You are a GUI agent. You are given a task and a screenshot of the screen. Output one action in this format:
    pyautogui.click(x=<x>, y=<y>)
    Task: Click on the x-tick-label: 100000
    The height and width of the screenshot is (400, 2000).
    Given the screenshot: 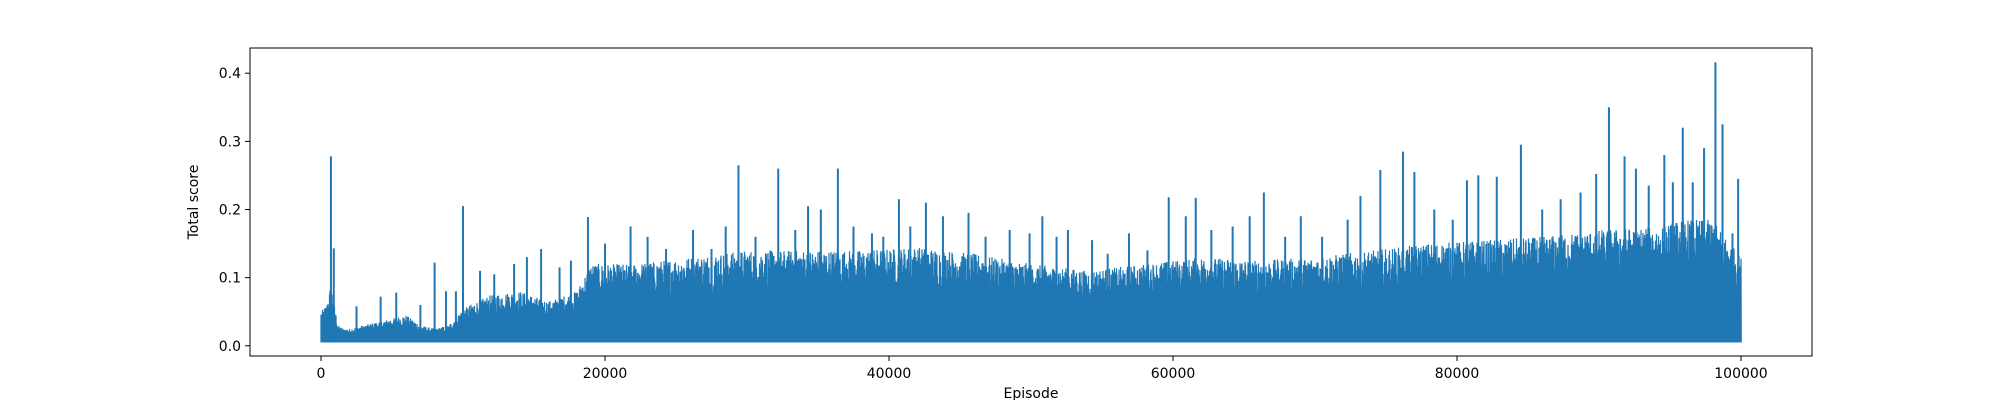 What is the action you would take?
    pyautogui.click(x=1740, y=374)
    